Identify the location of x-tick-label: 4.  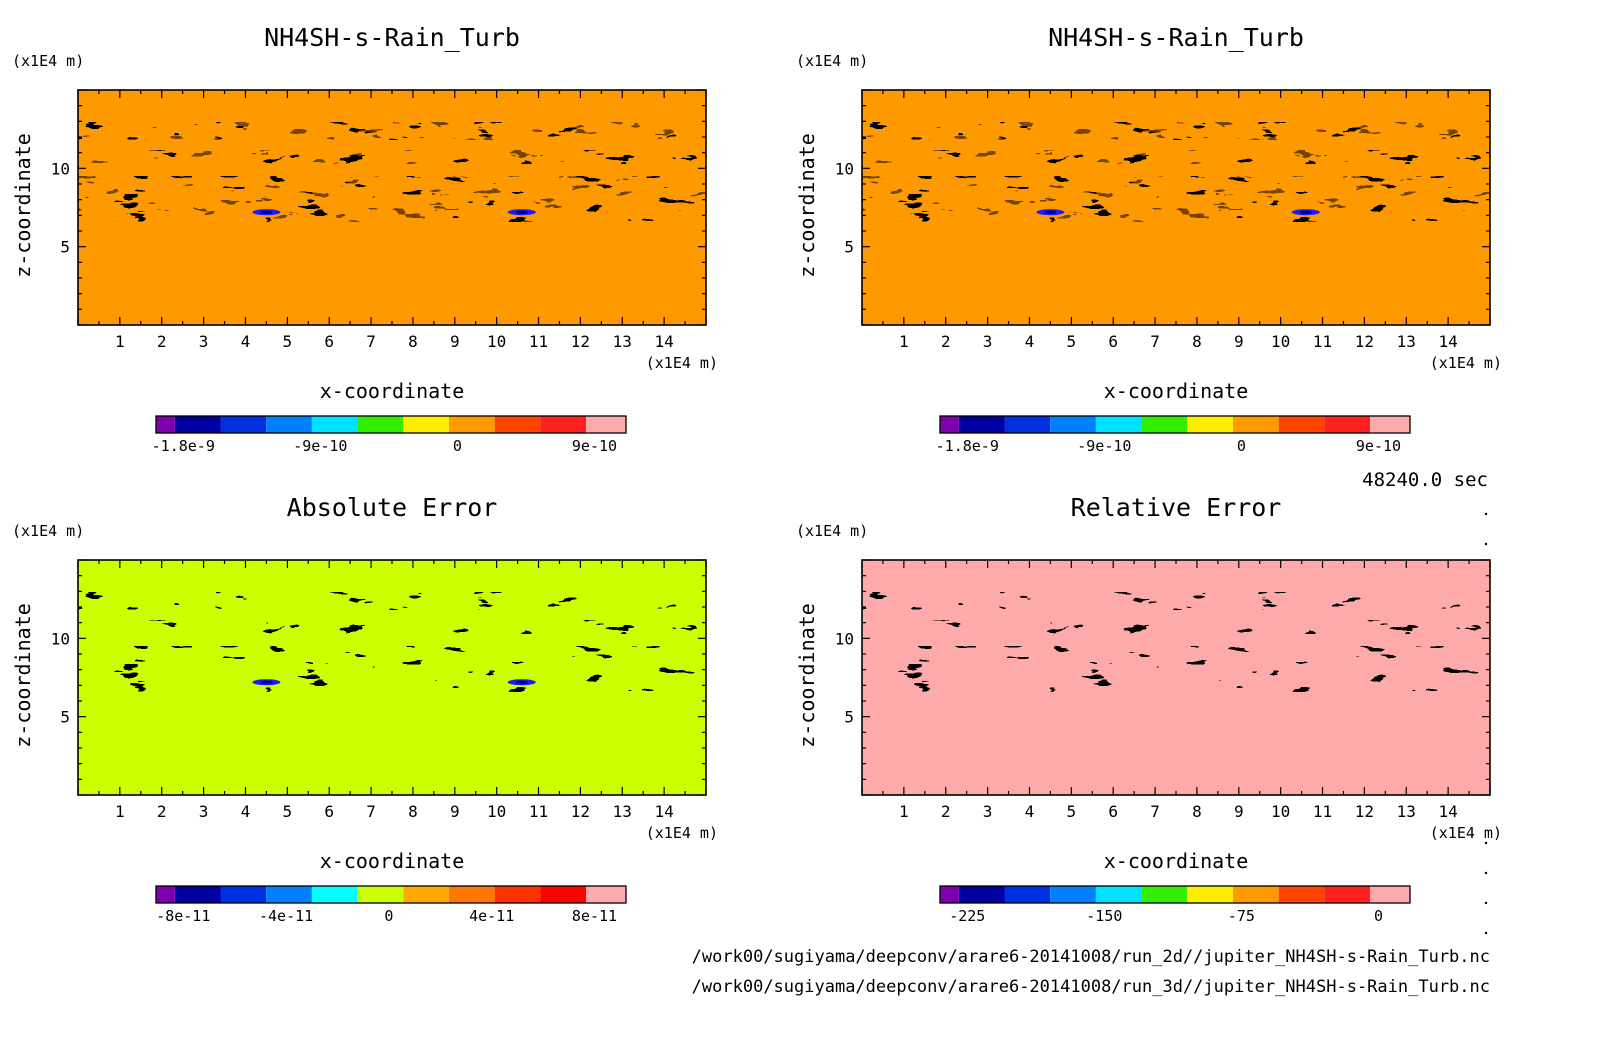
(246, 341).